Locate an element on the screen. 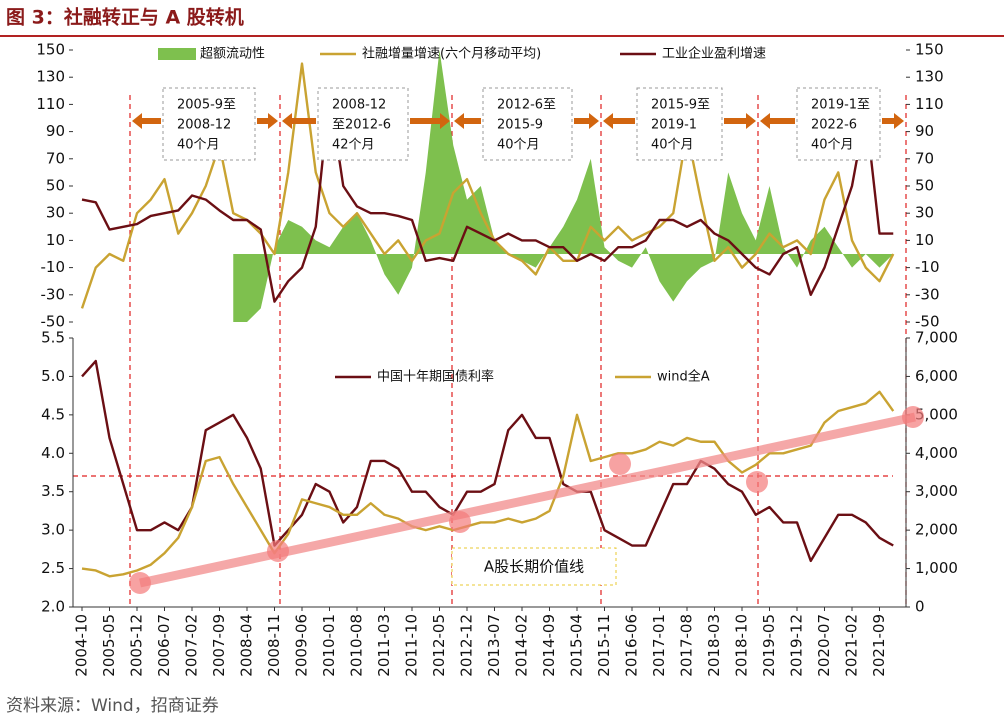 The image size is (1004, 723). x-tick-label: 2017-08 is located at coordinates (687, 645).